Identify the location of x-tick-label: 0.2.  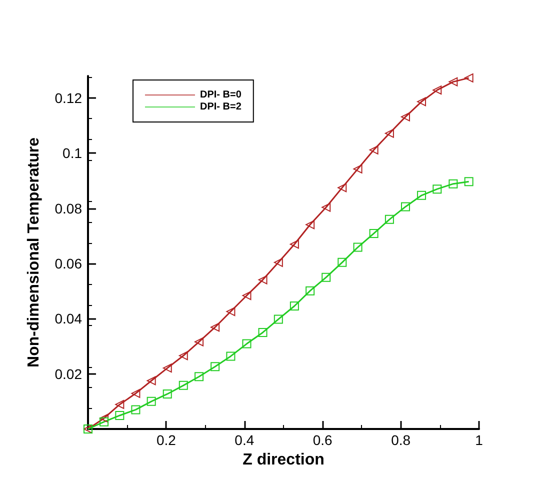
(166, 440).